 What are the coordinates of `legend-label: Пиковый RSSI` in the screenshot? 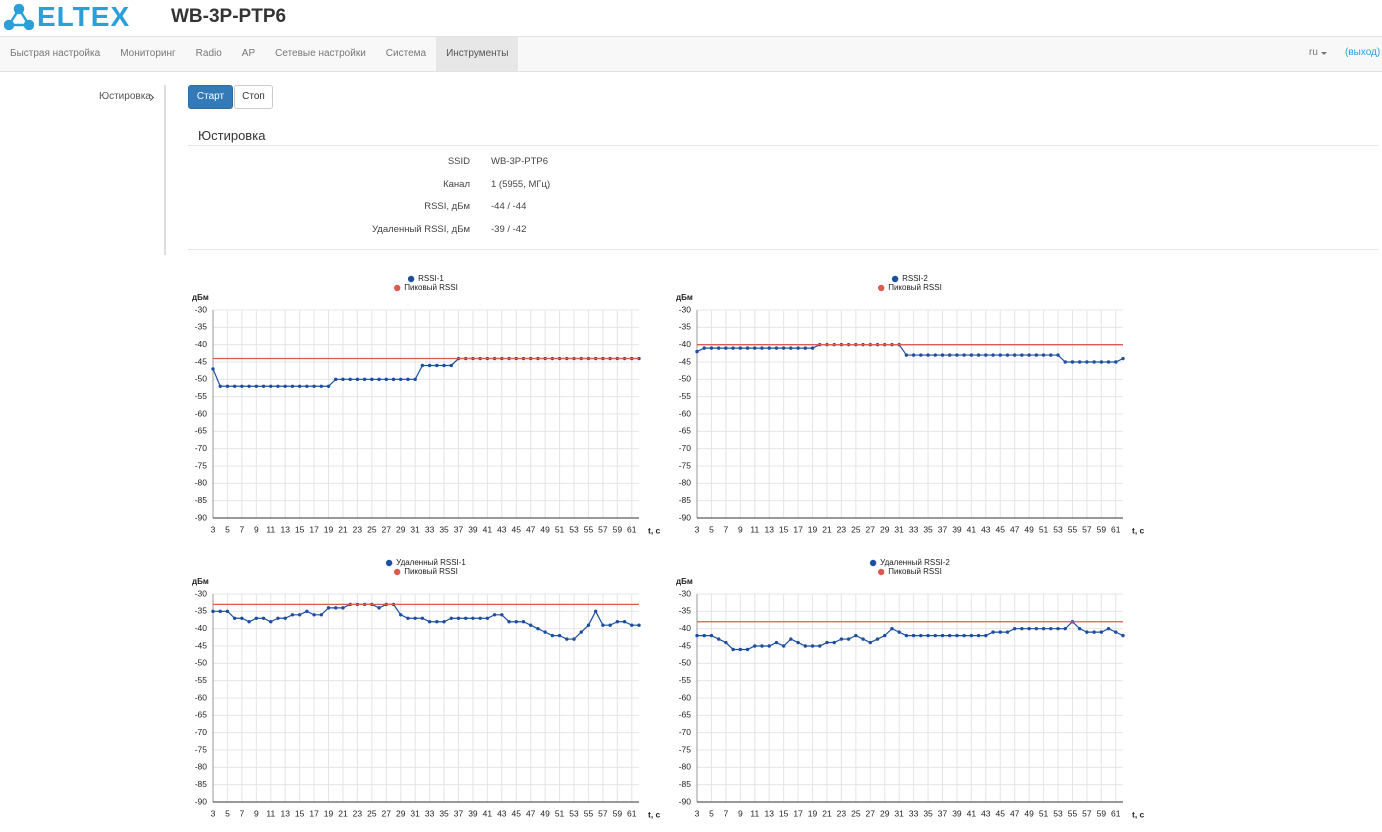 It's located at (431, 571).